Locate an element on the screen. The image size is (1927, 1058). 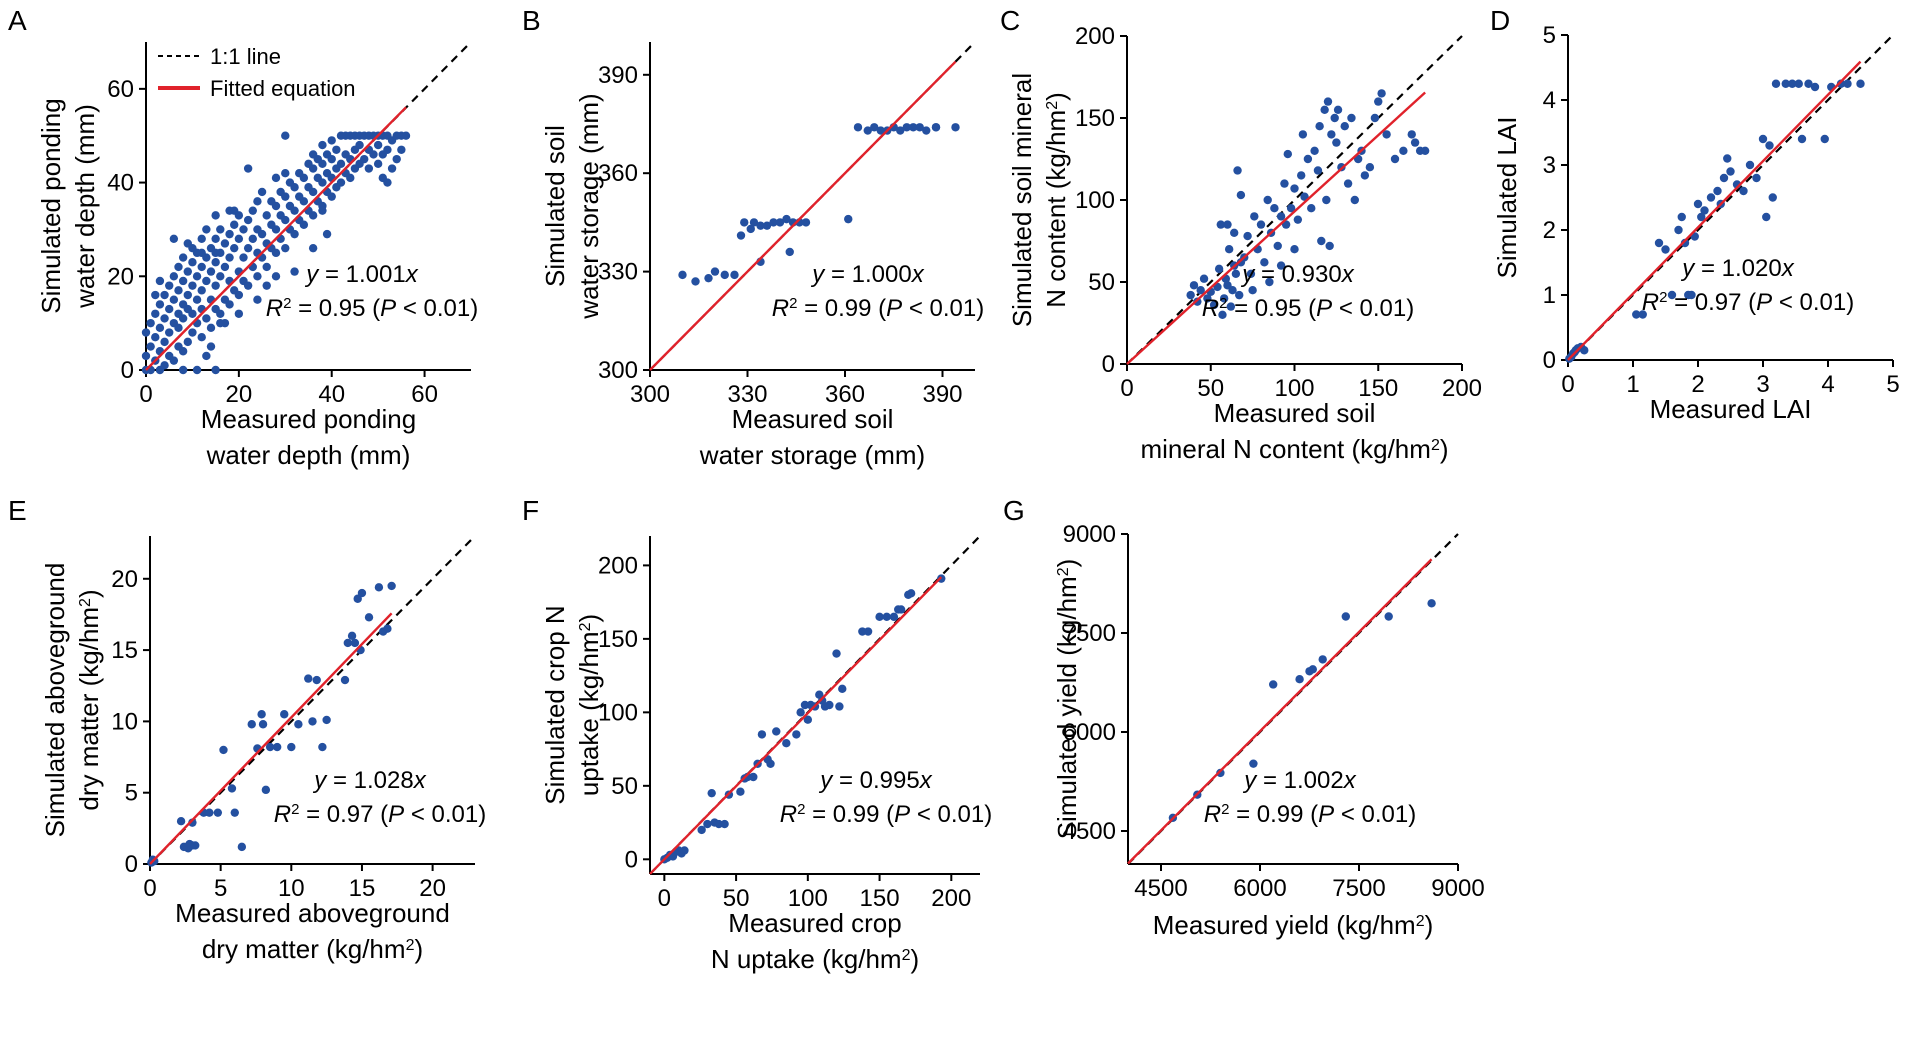
y-tick-label: 15 is located at coordinates (124, 650).